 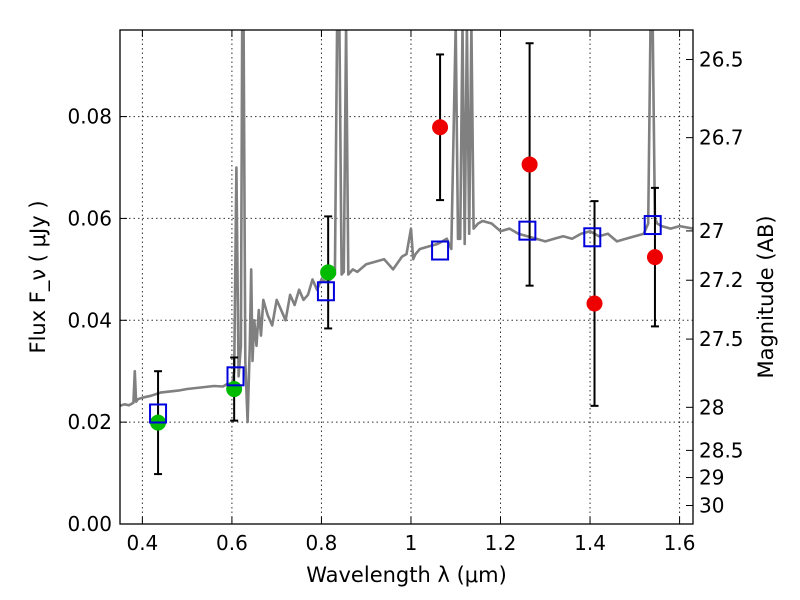 I want to click on x-axis-label: Wavelength λ (μm), so click(x=406, y=575).